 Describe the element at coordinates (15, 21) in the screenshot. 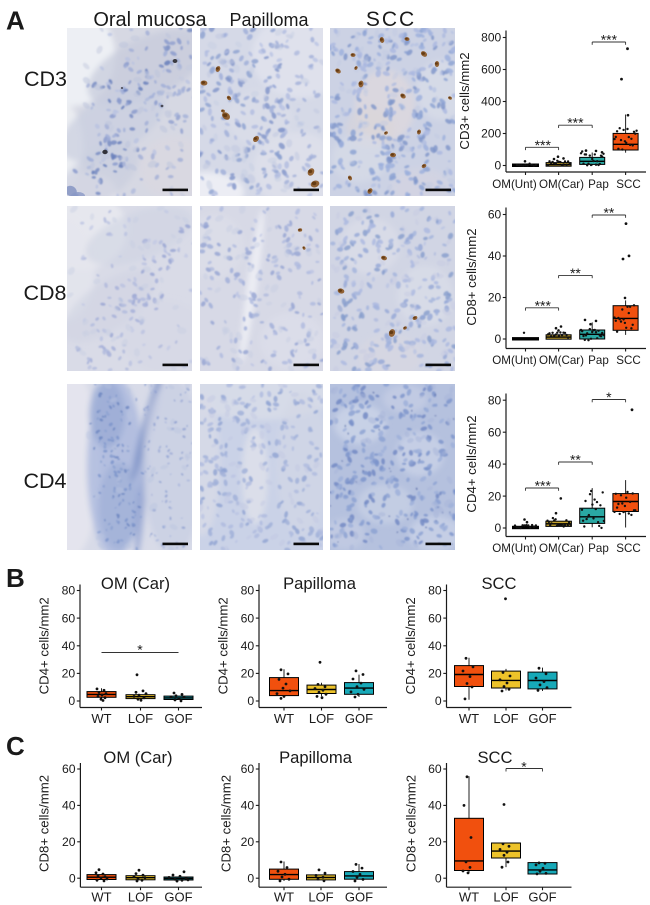

I see `svg-text: A` at that location.